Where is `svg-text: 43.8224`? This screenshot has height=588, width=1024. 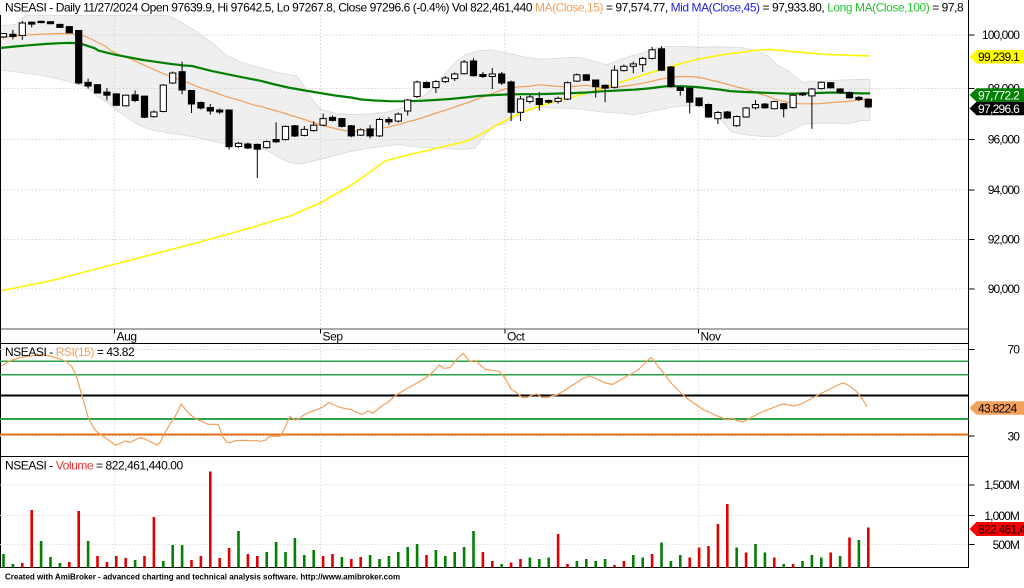 svg-text: 43.8224 is located at coordinates (998, 408).